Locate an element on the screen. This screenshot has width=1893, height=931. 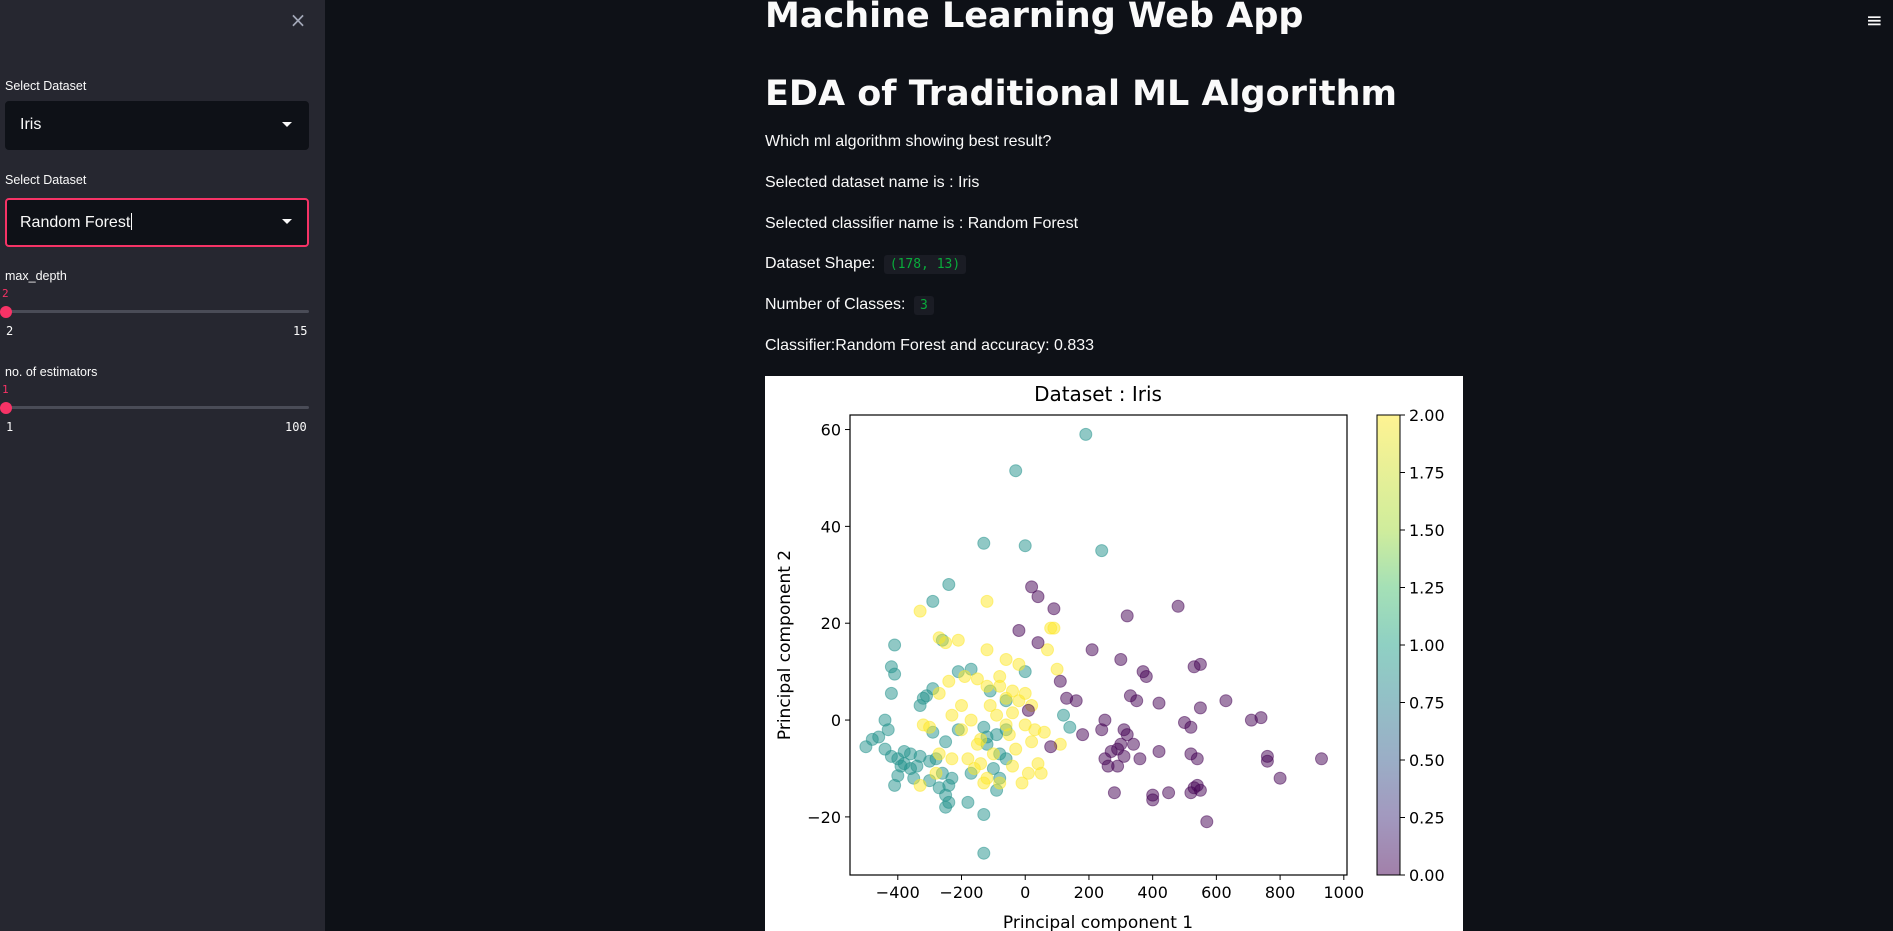
num-classes-text: Number of Classes: 3 is located at coordinates (849, 305).